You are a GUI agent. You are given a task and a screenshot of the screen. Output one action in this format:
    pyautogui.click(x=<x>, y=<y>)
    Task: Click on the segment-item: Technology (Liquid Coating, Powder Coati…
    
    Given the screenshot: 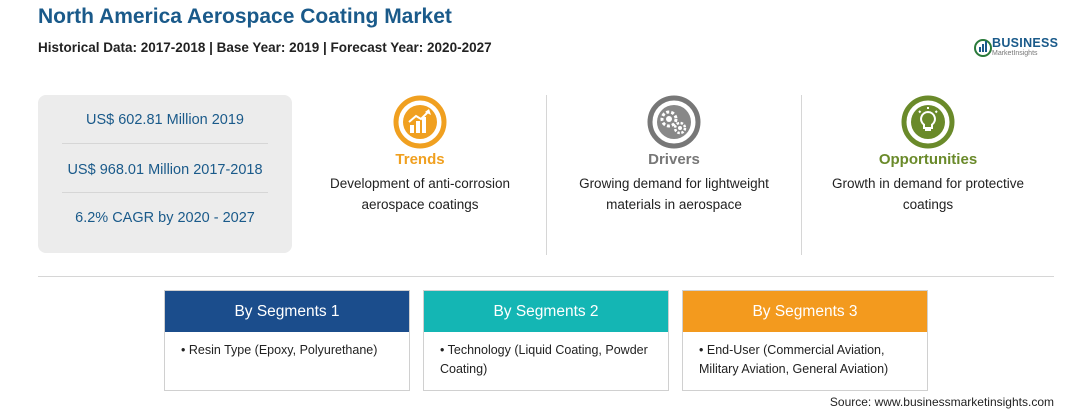 What is the action you would take?
    pyautogui.click(x=544, y=359)
    